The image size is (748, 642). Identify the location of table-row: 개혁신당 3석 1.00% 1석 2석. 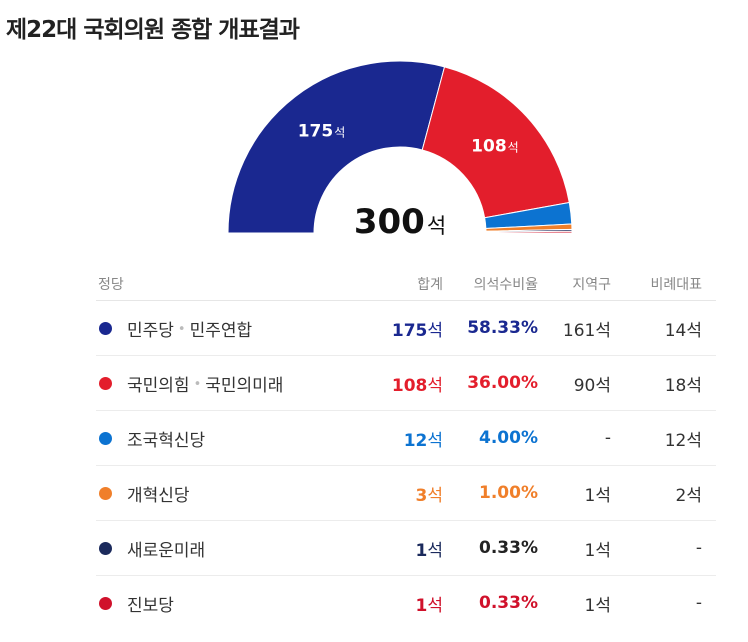
(406, 493).